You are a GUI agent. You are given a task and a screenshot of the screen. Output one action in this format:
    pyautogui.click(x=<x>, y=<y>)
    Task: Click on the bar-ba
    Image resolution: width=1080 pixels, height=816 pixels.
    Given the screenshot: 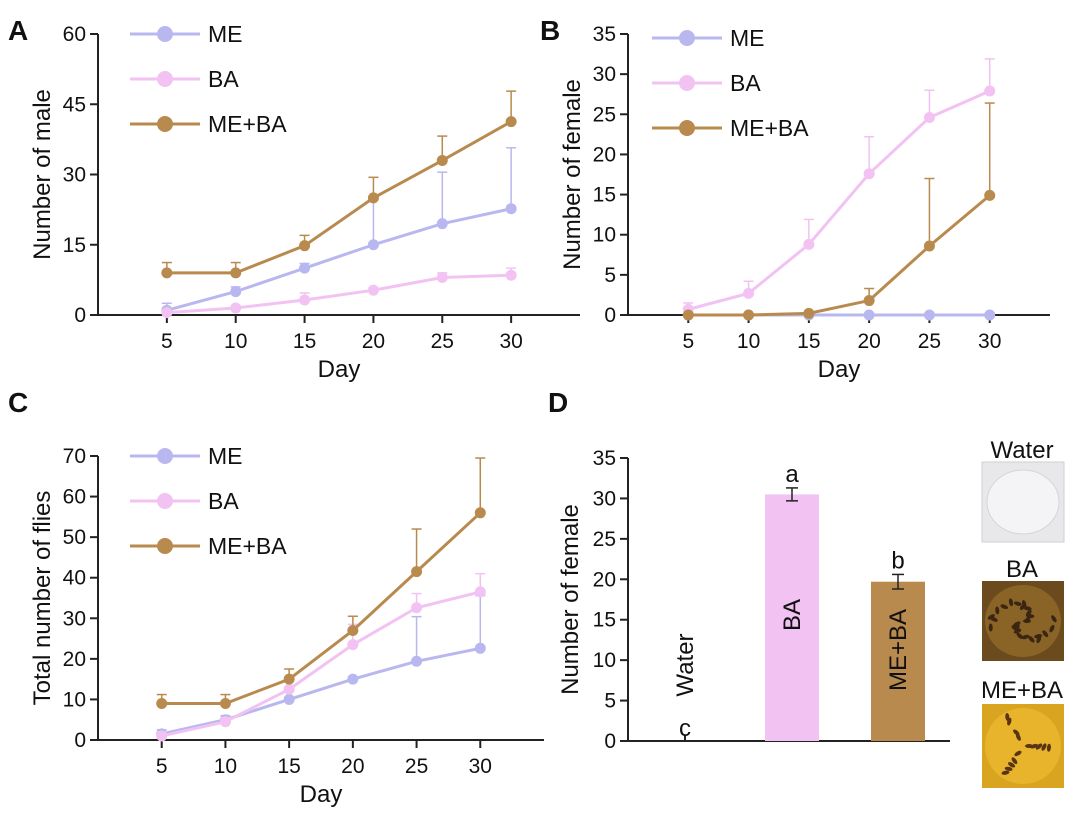 What is the action you would take?
    pyautogui.click(x=792, y=617)
    